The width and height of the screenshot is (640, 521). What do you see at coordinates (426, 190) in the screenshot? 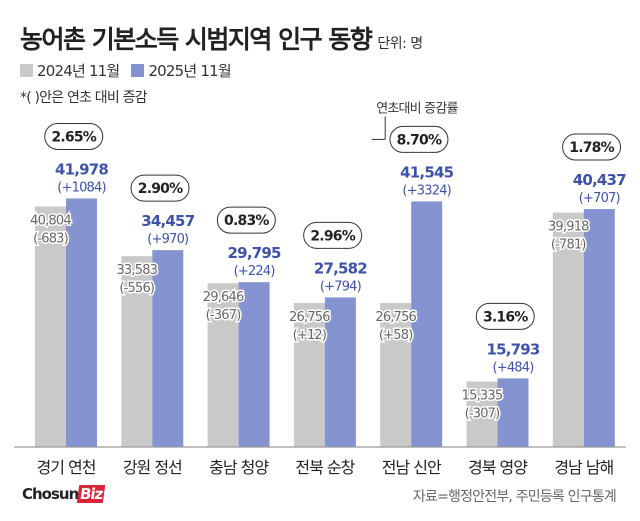
I see `change-label-2025: (+3324)` at bounding box center [426, 190].